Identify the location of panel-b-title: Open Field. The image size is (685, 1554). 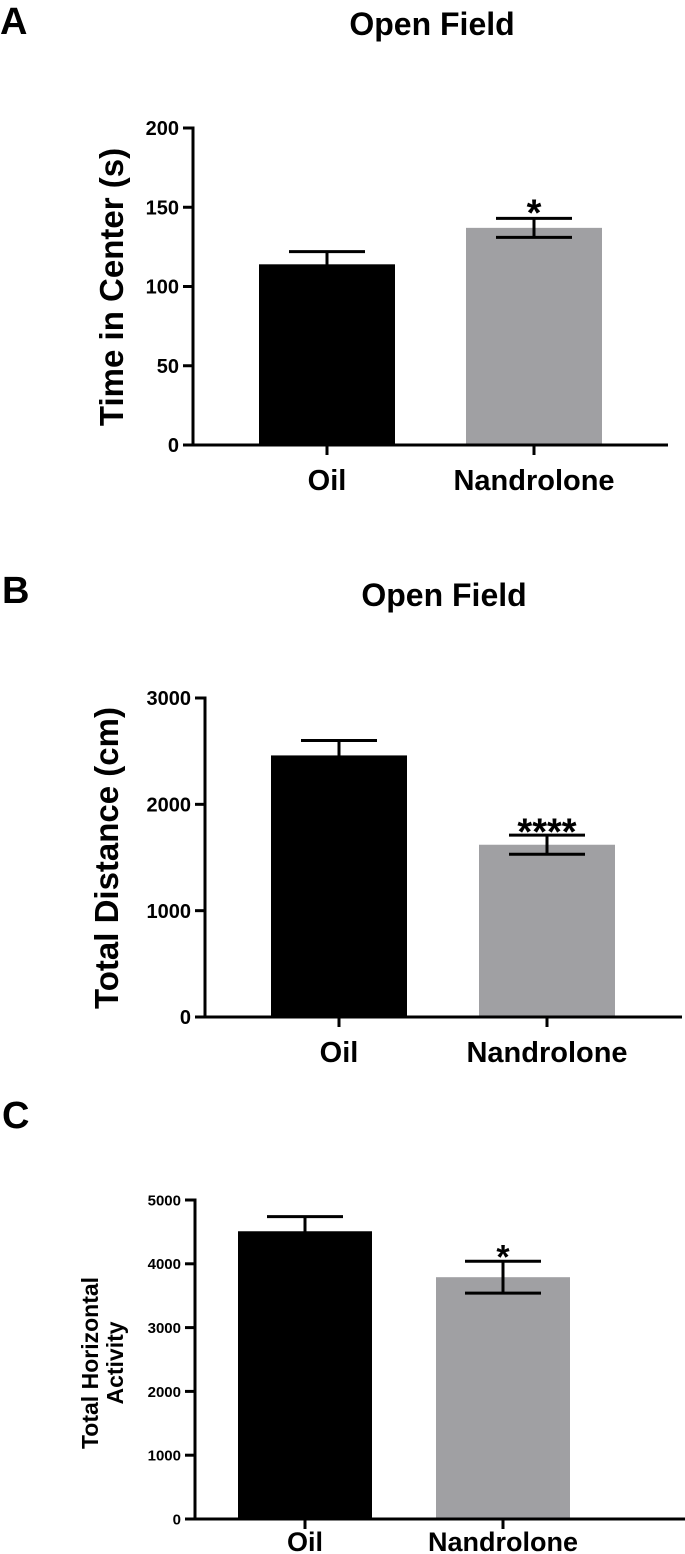
(443, 595).